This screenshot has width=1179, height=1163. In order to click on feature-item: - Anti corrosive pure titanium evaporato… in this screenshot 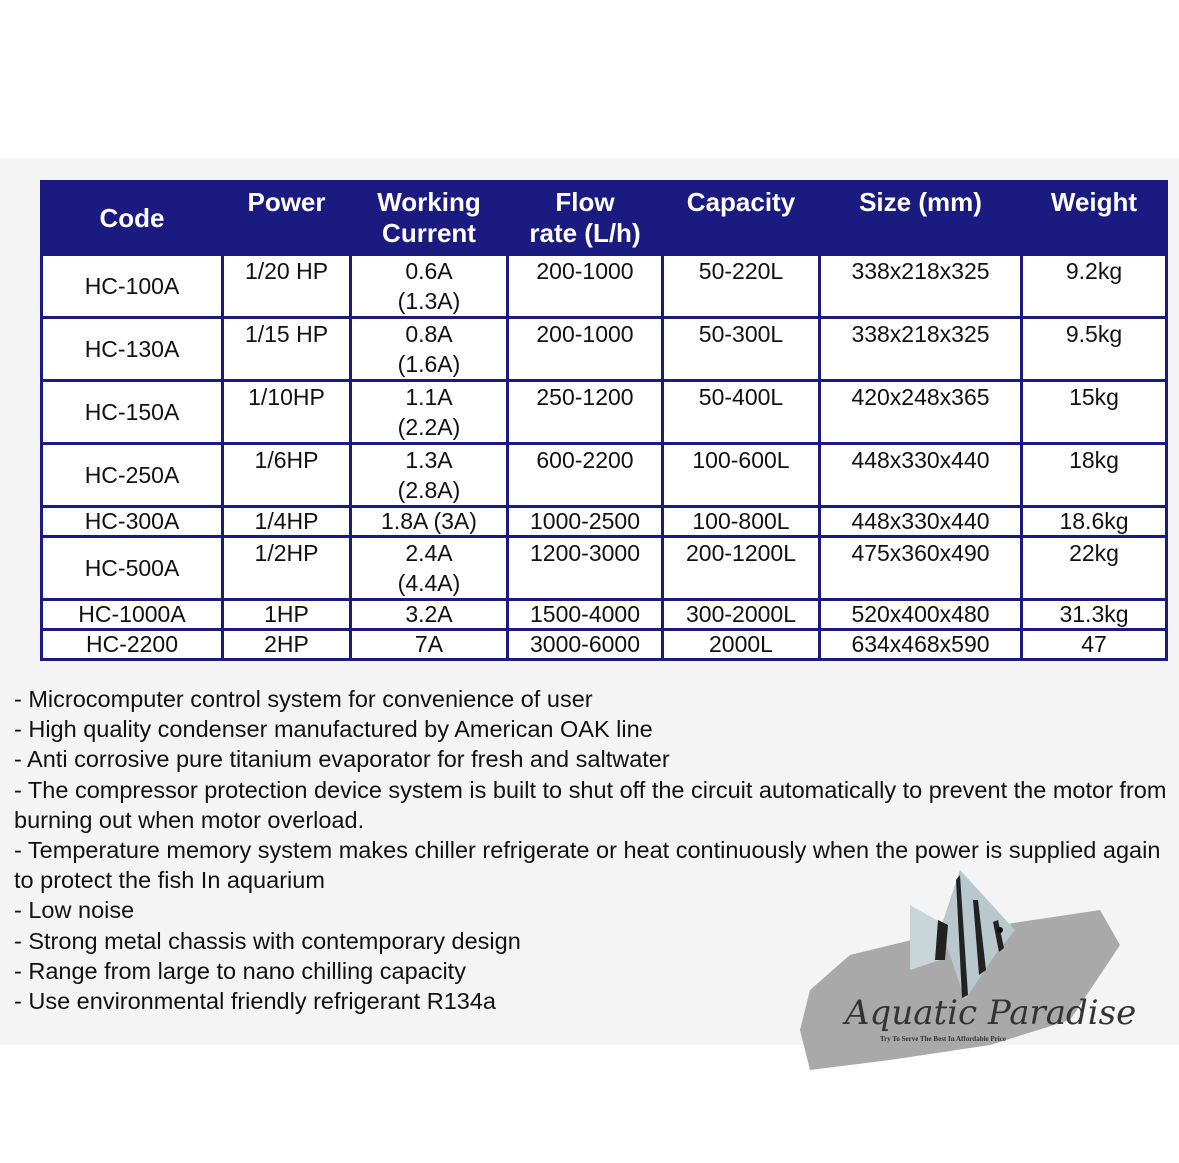, I will do `click(342, 759)`.